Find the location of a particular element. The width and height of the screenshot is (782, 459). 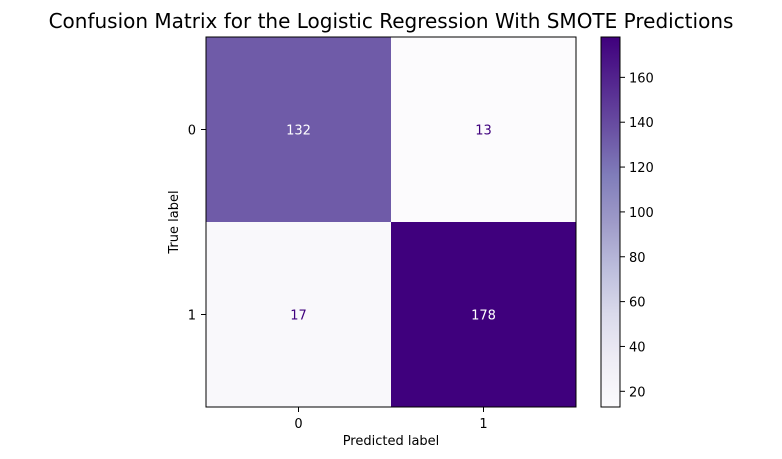

cell-value-label: 178 is located at coordinates (483, 316).